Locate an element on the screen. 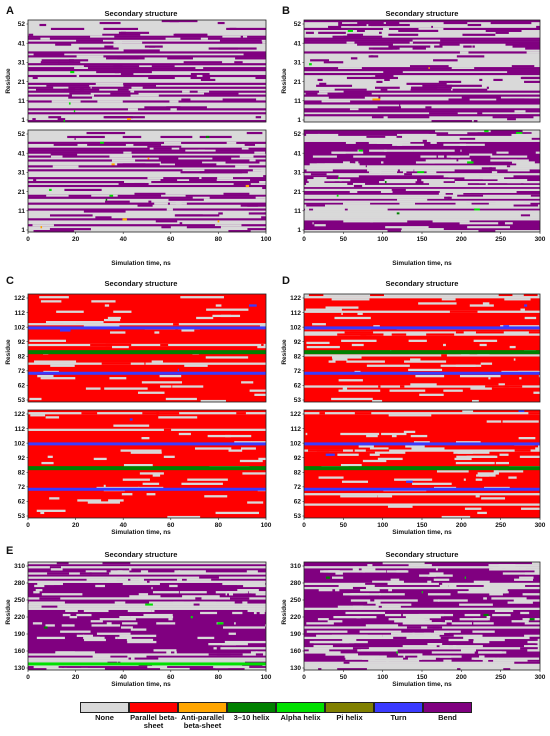 This screenshot has height=736, width=550. panel-a is located at coordinates (146, 126).